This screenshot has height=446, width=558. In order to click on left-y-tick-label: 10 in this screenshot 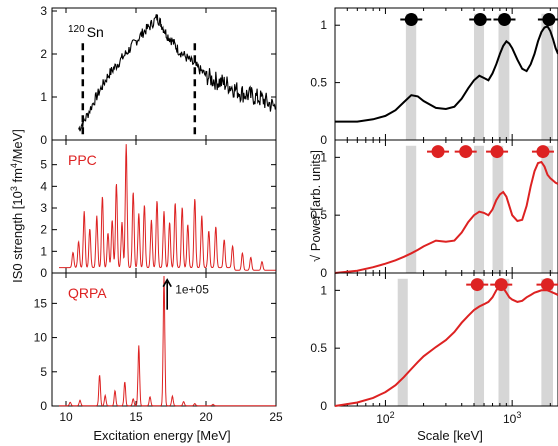, I will do `click(41, 338)`.